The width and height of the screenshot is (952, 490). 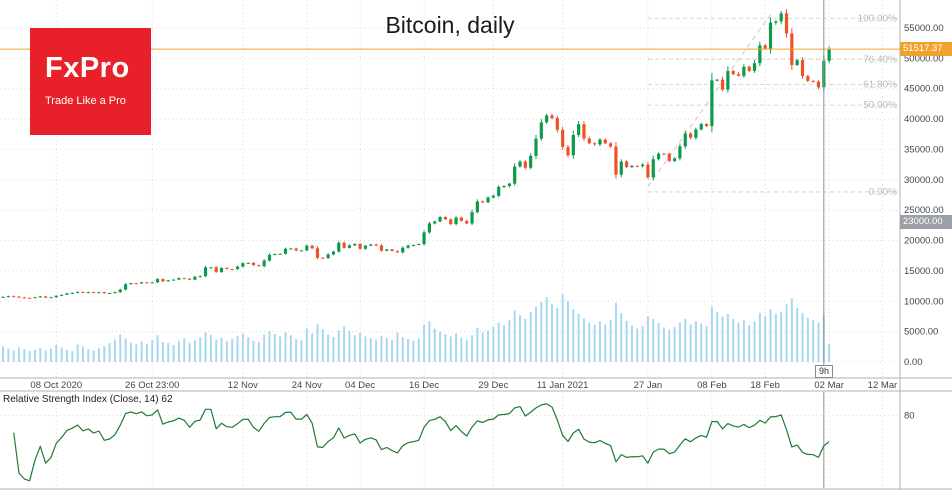 I want to click on current-price-tag: 51517.37, so click(x=926, y=49).